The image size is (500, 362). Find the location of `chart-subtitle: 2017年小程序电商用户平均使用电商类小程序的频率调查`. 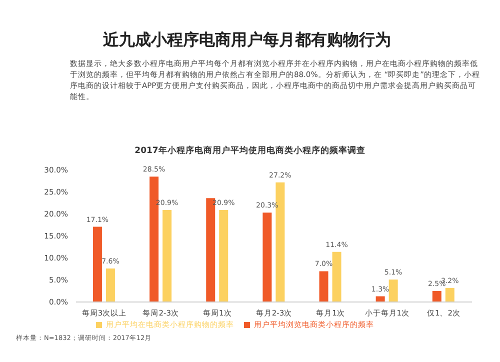

chart-subtitle: 2017年小程序电商用户平均使用电商类小程序的频率调查 is located at coordinates (250, 151).